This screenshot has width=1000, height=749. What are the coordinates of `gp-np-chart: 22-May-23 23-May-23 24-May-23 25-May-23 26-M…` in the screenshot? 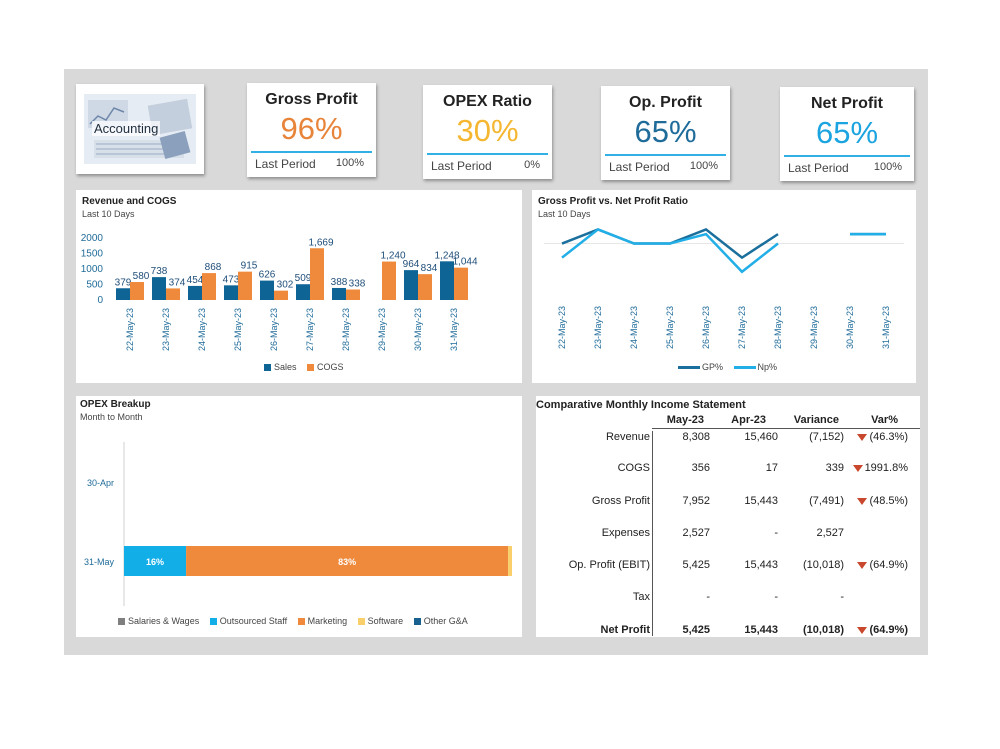 It's located at (724, 288).